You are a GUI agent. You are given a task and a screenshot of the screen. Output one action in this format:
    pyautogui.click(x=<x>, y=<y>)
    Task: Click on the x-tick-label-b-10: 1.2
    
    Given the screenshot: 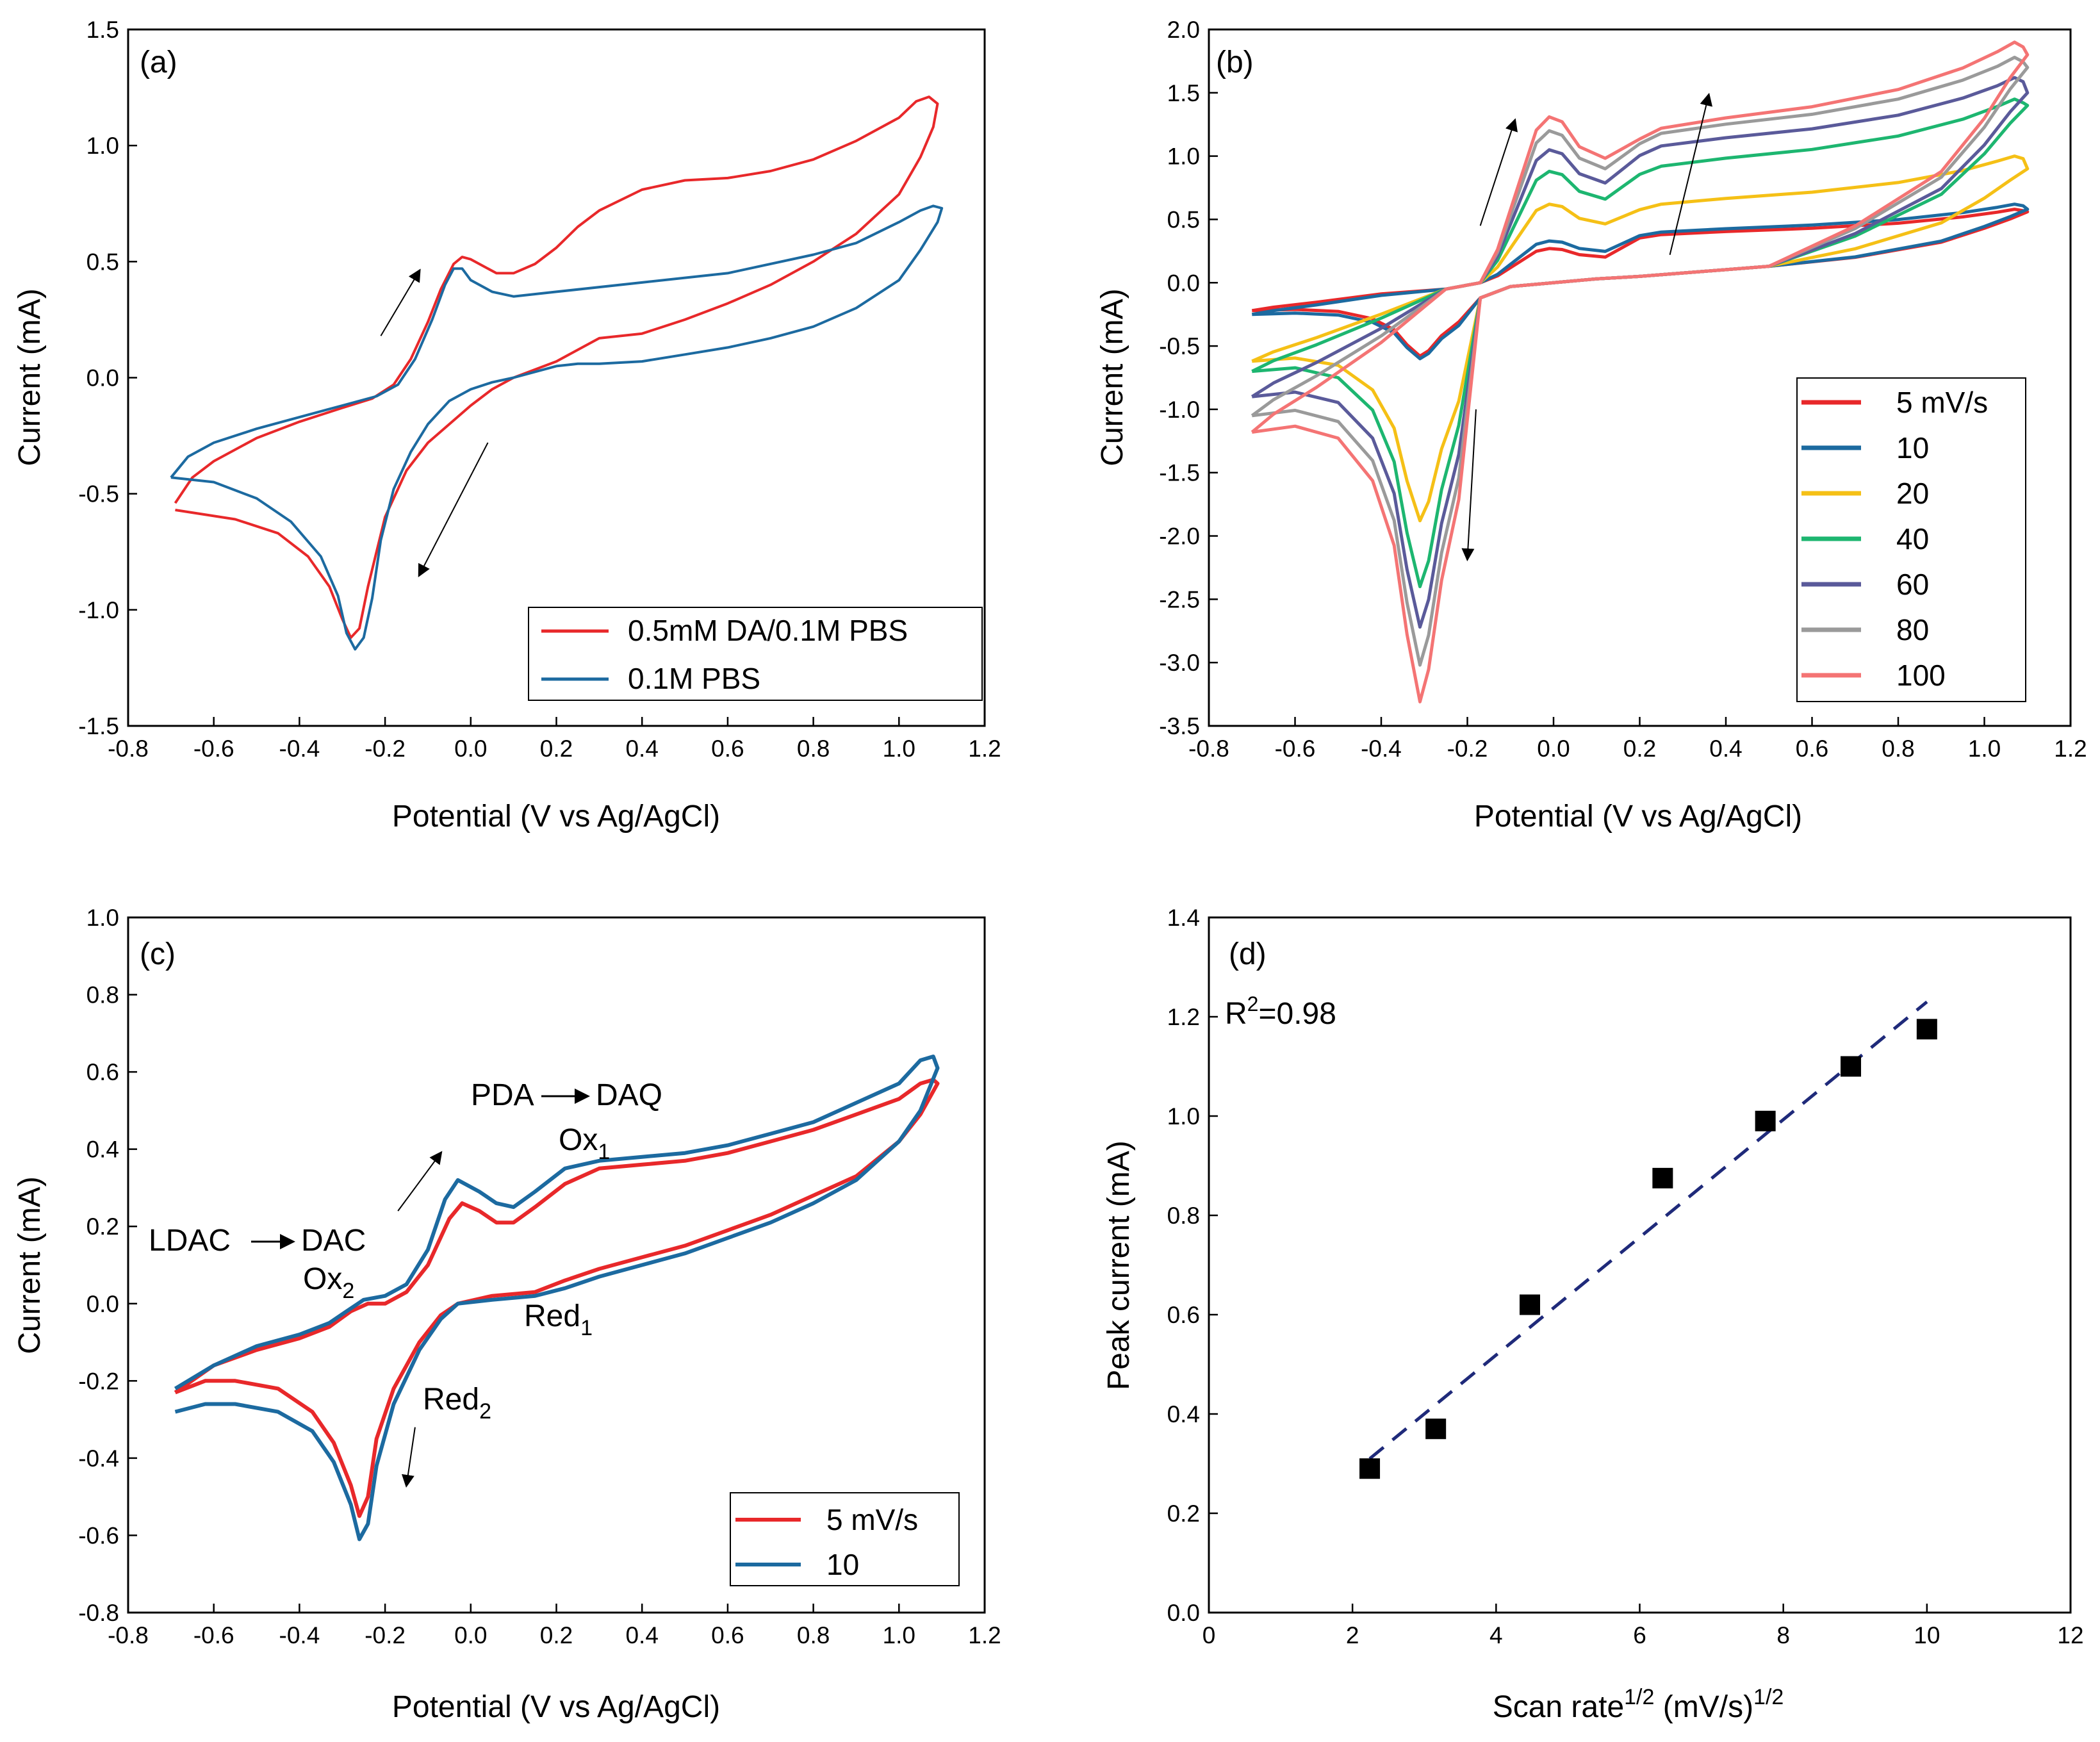 What is the action you would take?
    pyautogui.click(x=2070, y=748)
    